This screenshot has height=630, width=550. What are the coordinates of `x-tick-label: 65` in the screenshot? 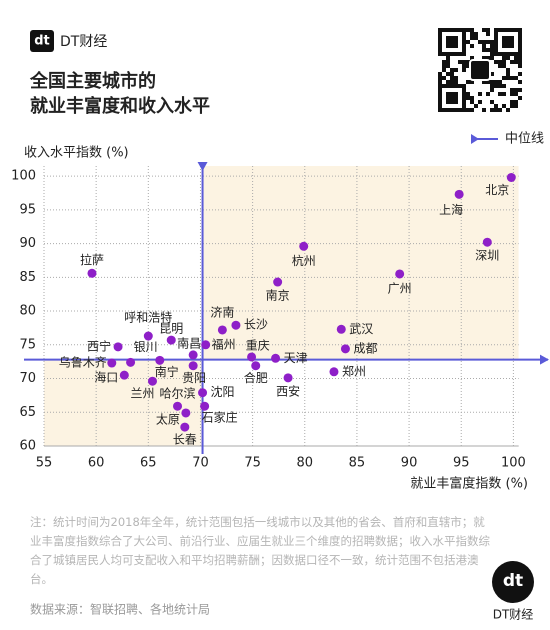 It's located at (148, 463).